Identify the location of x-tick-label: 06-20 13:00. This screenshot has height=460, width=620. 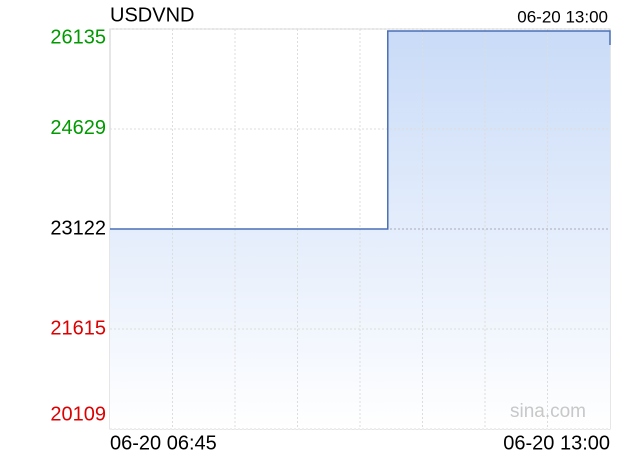
(556, 443).